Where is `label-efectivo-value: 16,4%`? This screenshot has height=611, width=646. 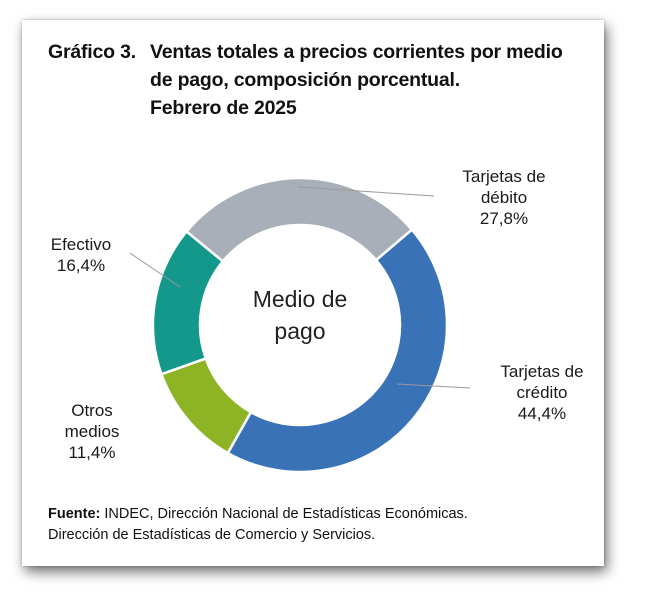 label-efectivo-value: 16,4% is located at coordinates (81, 265).